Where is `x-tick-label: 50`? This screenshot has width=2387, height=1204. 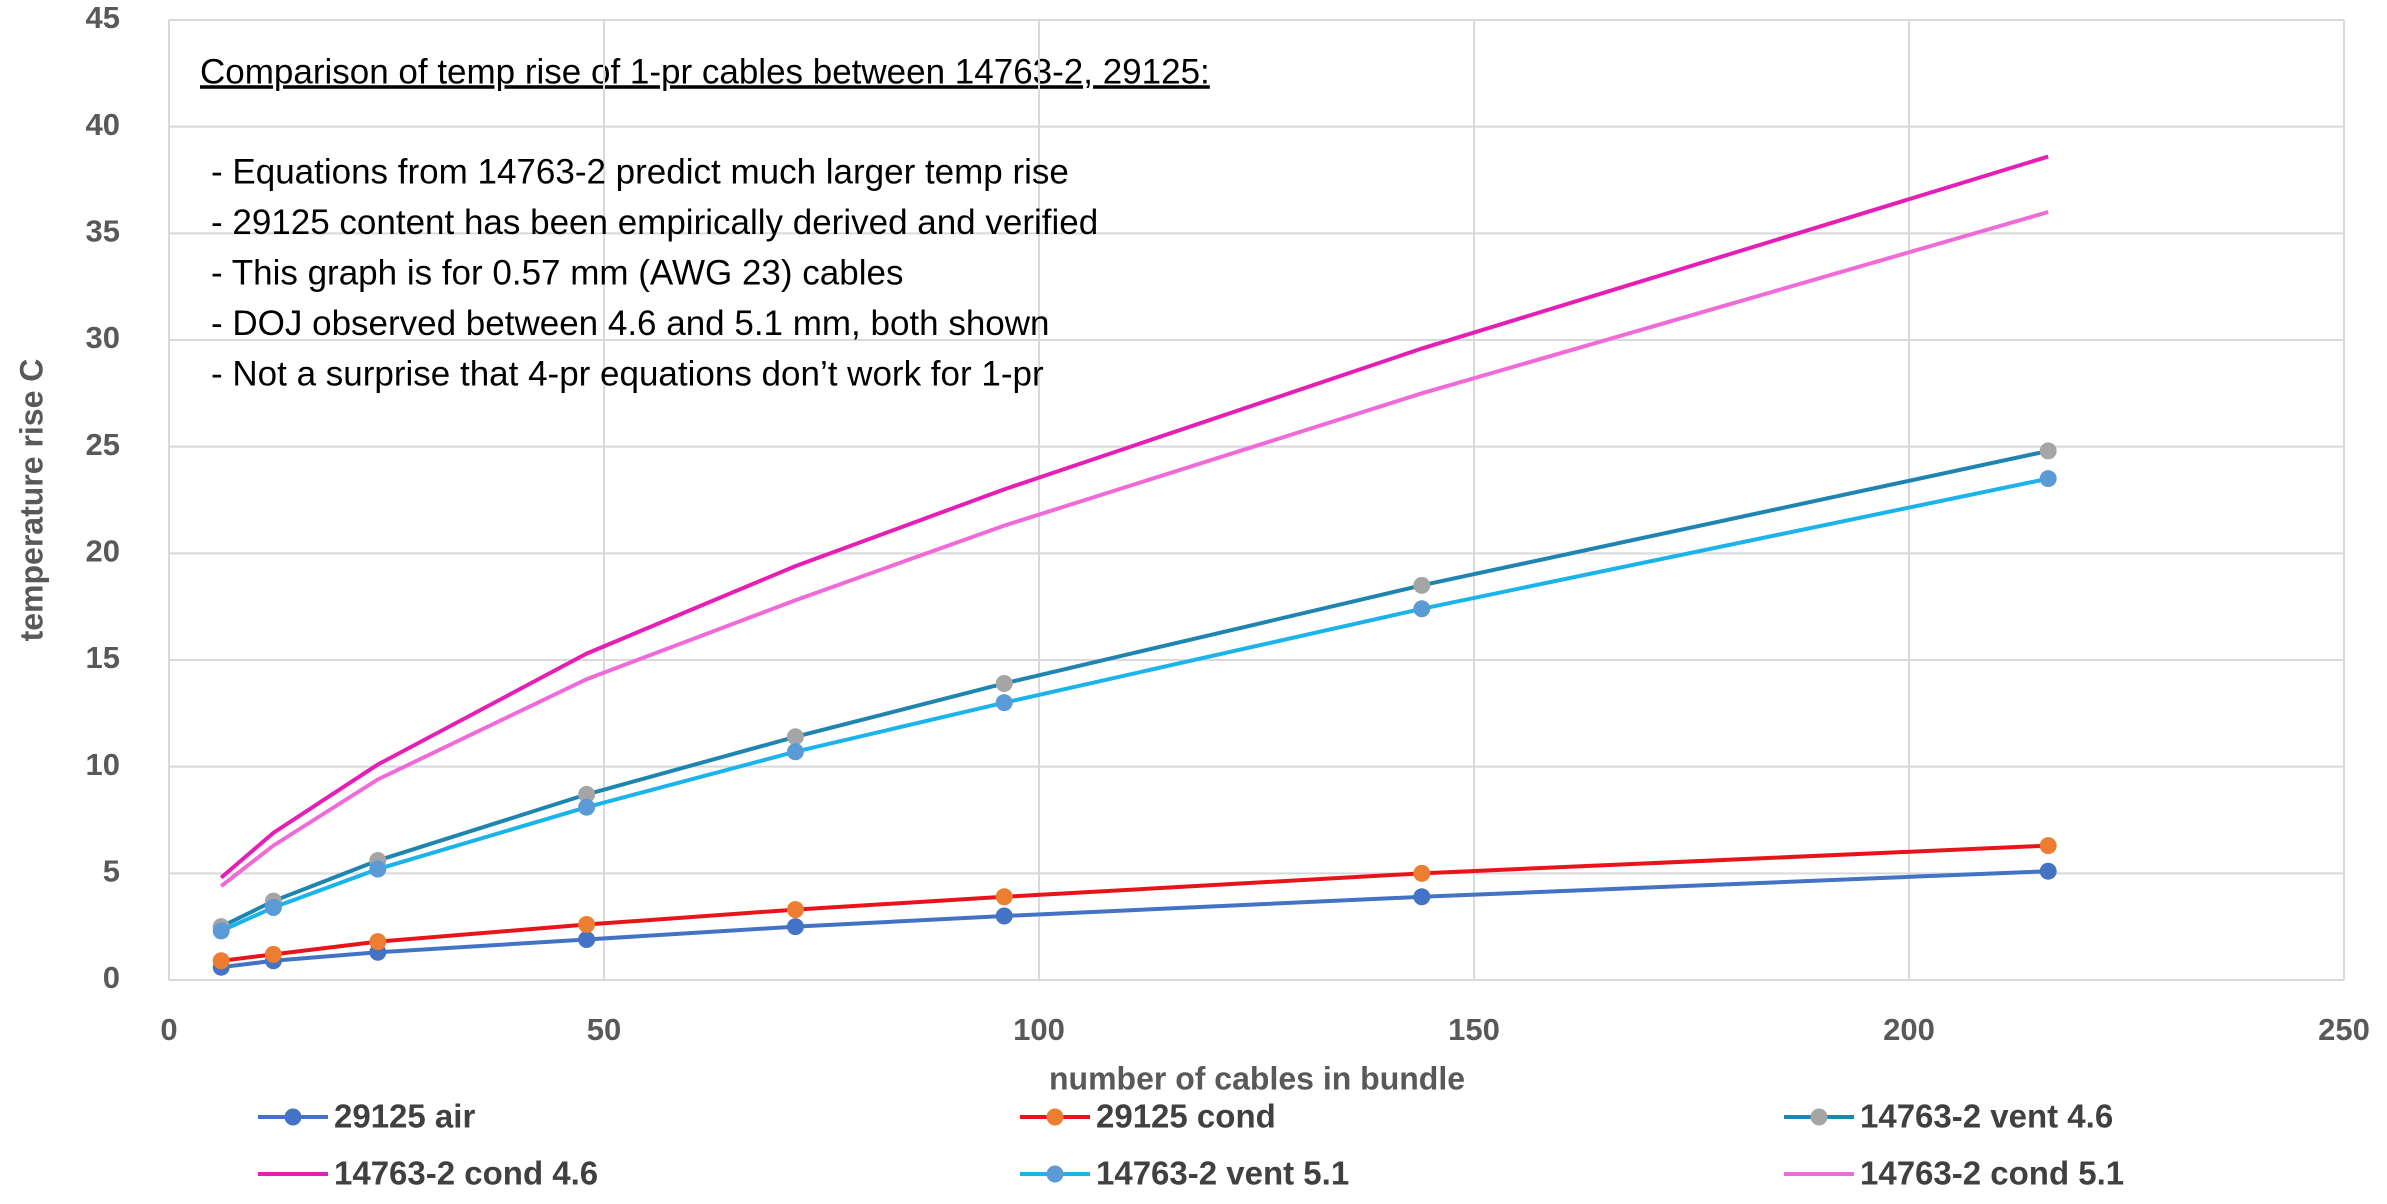
x-tick-label: 50 is located at coordinates (604, 1029).